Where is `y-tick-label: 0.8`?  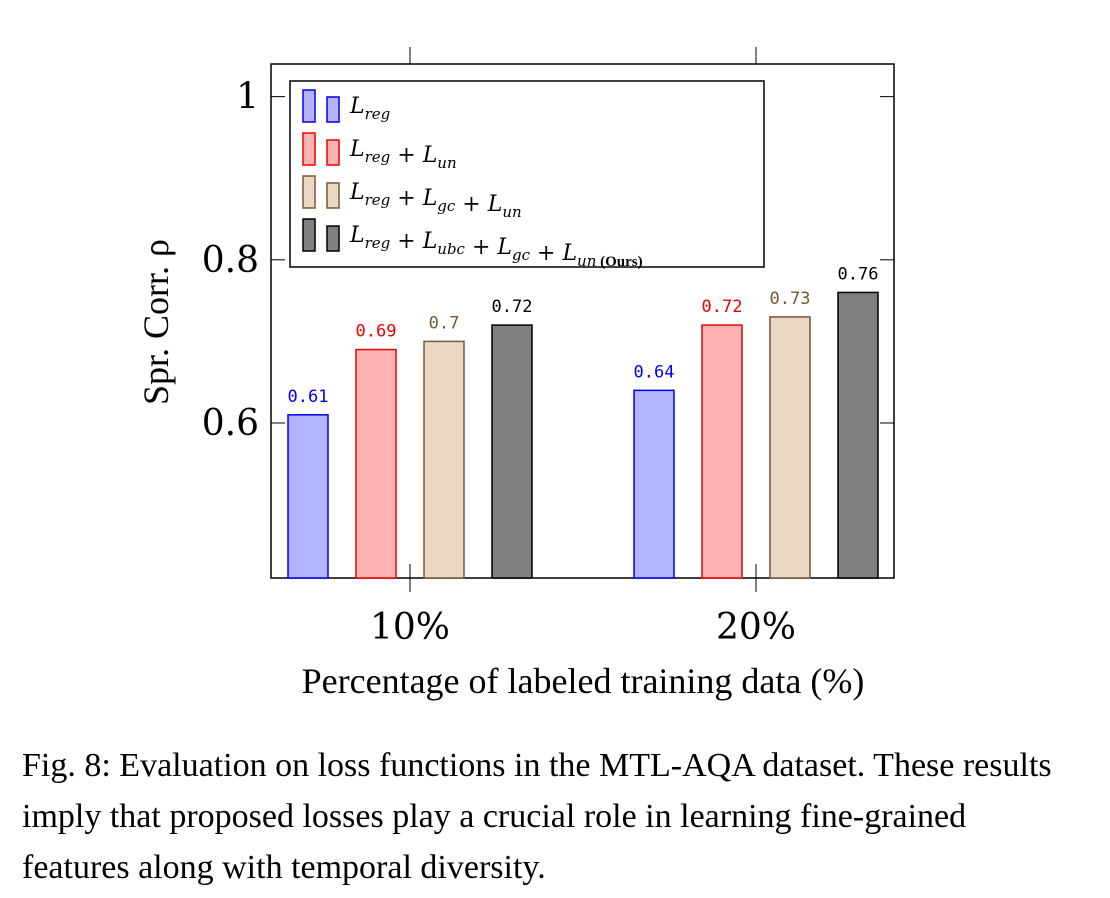
y-tick-label: 0.8 is located at coordinates (230, 260).